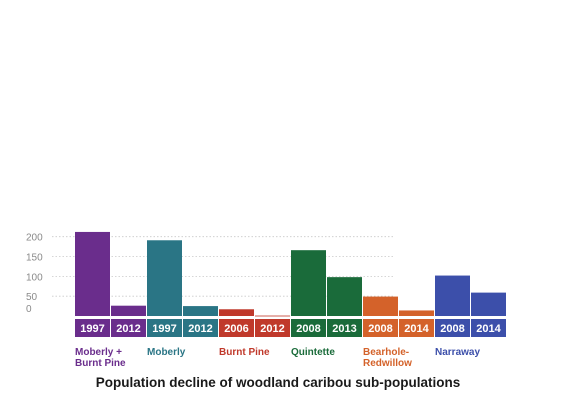 This screenshot has height=406, width=563. I want to click on year-label-5-0: 2008, so click(452, 329).